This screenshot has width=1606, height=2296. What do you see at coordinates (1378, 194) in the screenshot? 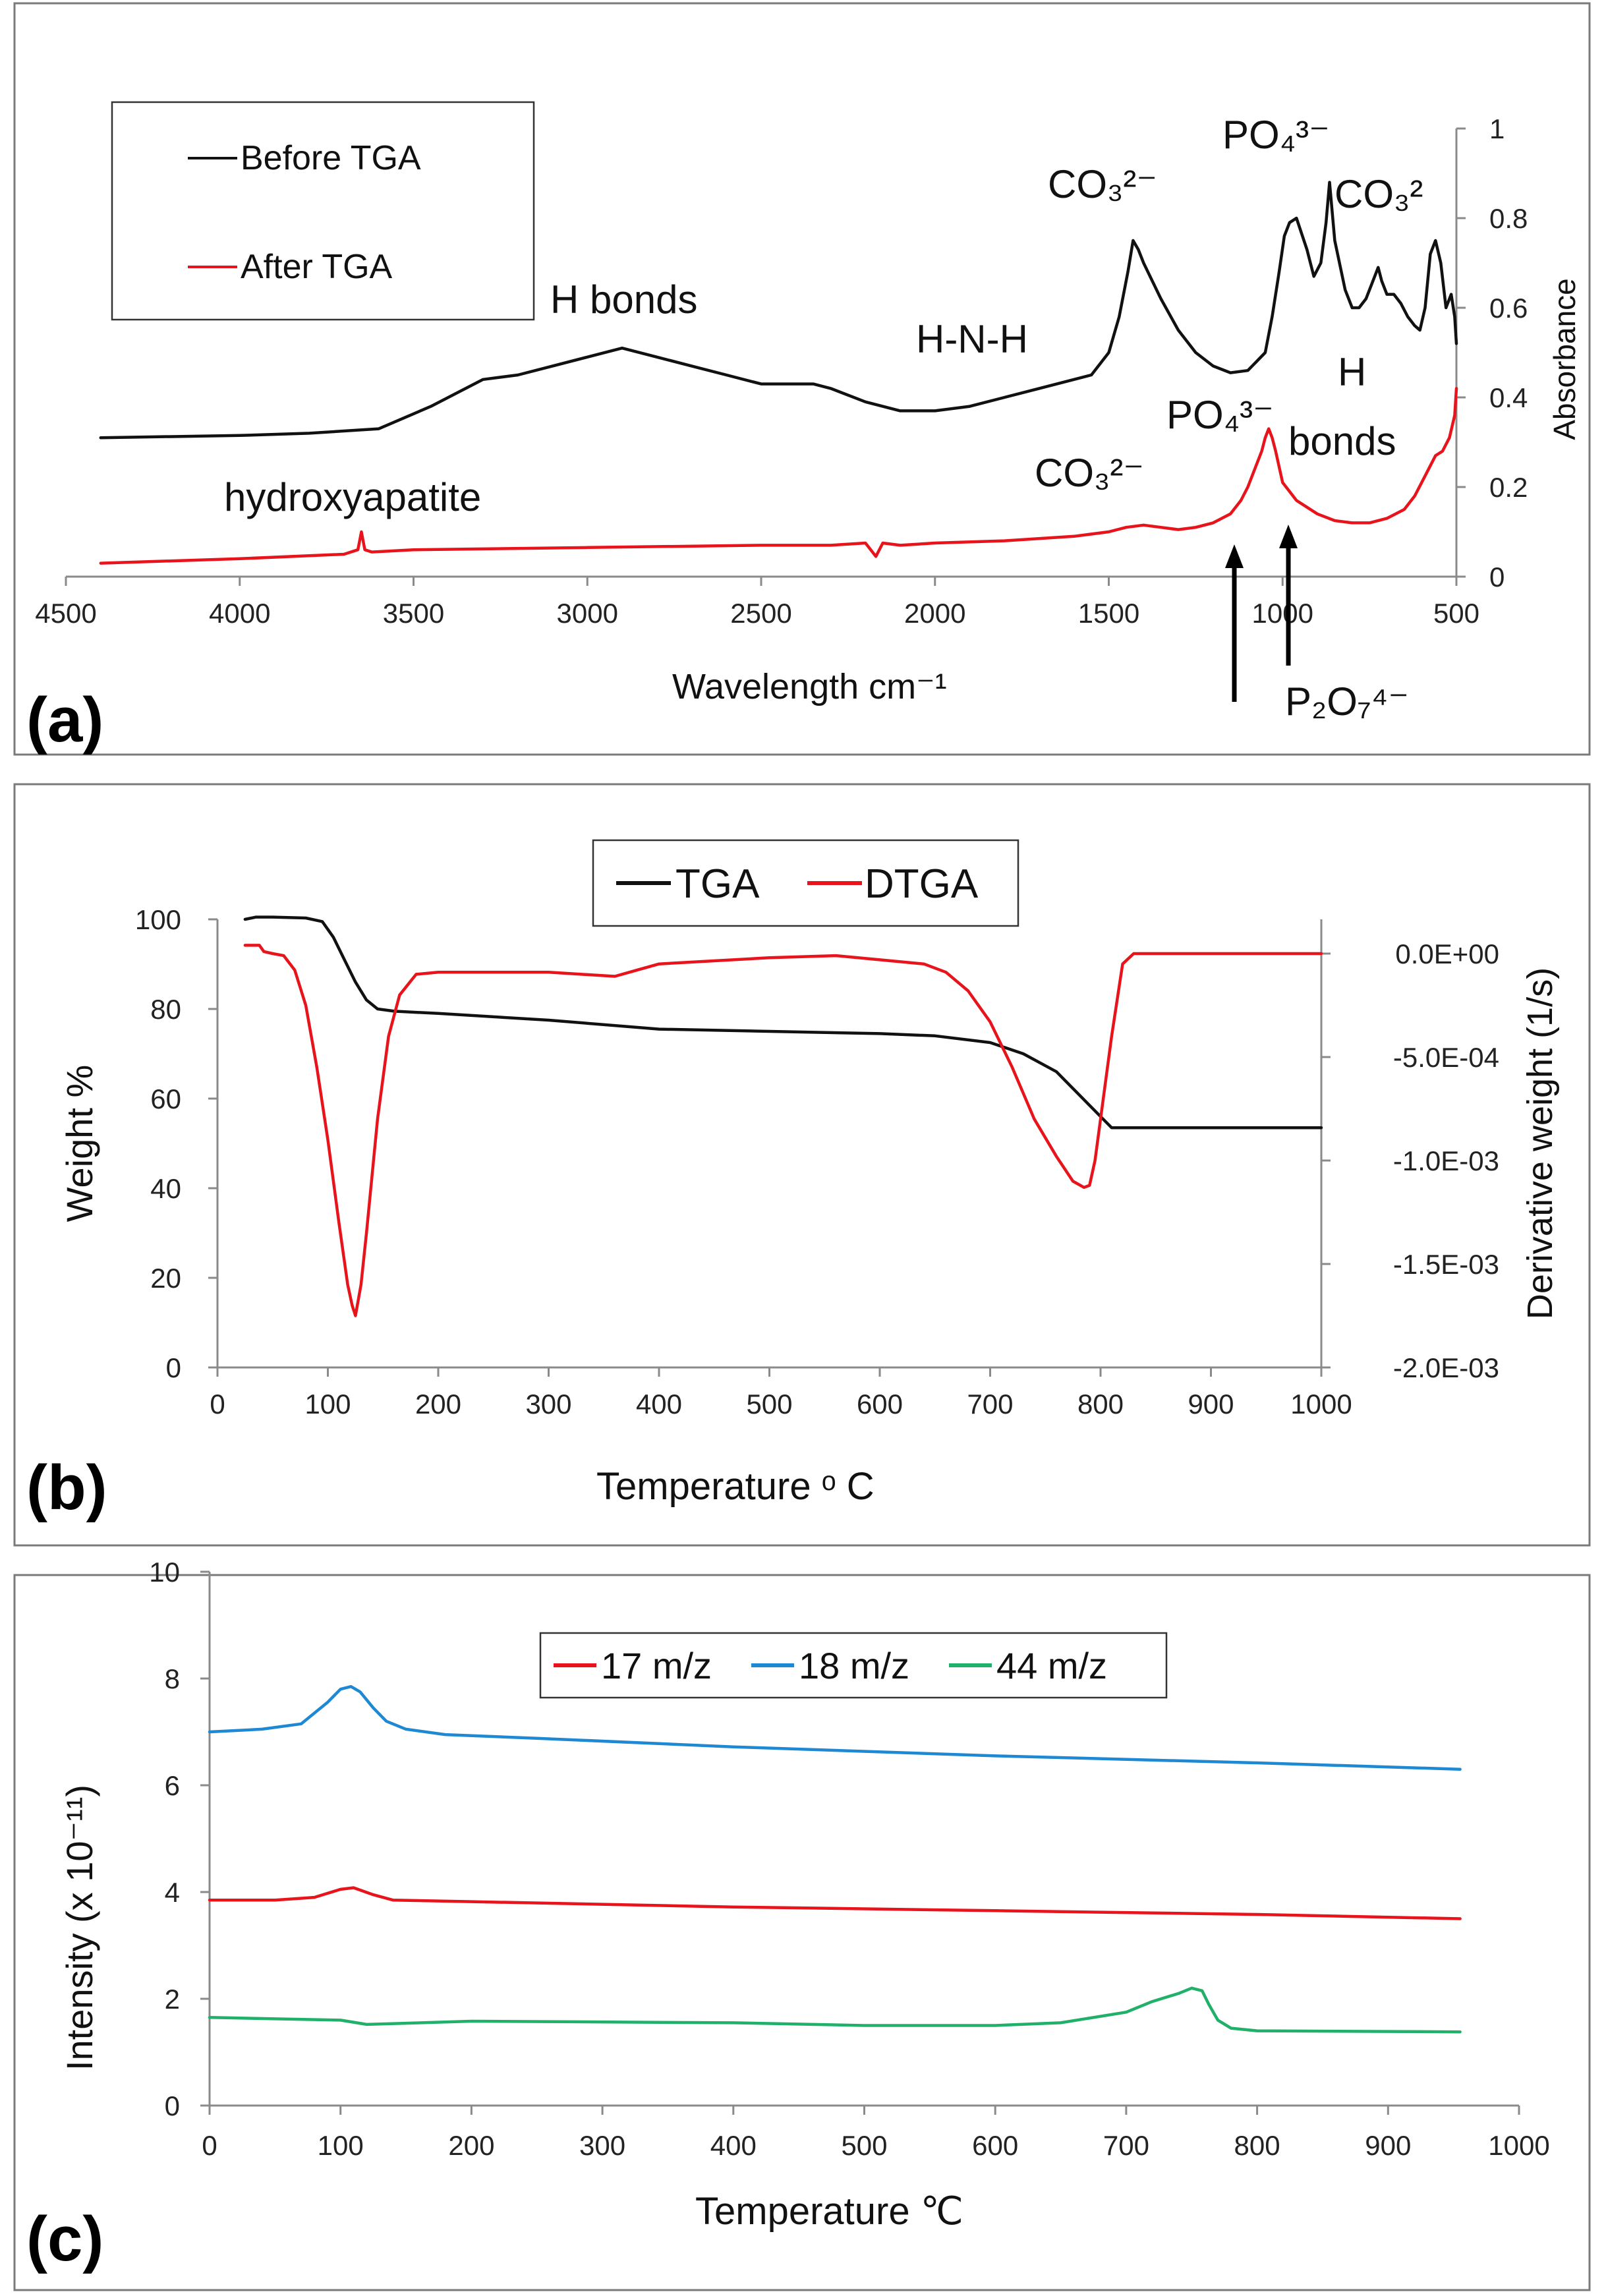
I see `annotation-co3-top-b: CO₃²` at bounding box center [1378, 194].